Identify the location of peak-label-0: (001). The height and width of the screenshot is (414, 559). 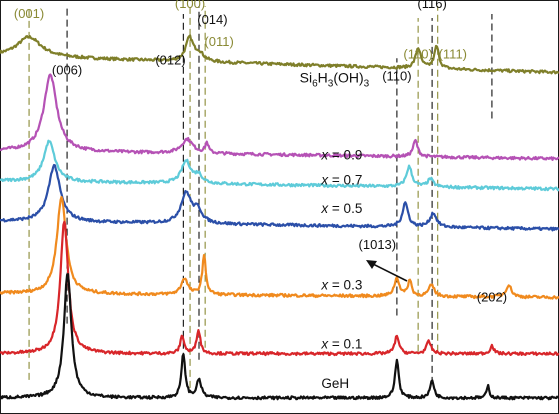
(29, 13).